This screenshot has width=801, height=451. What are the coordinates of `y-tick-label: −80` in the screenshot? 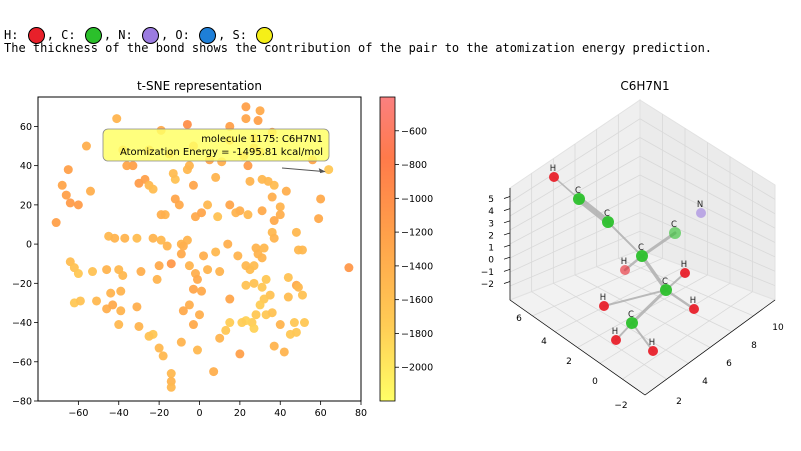 It's located at (22, 402).